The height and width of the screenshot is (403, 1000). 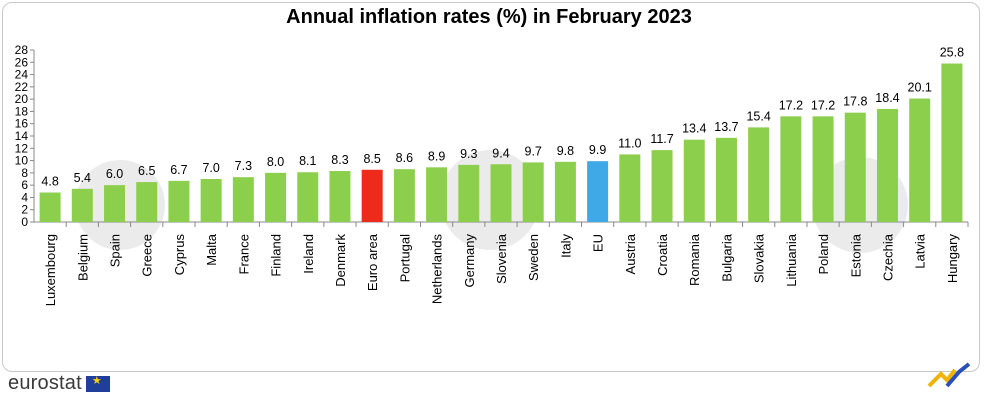 What do you see at coordinates (694, 259) in the screenshot?
I see `x-category-label: Romania` at bounding box center [694, 259].